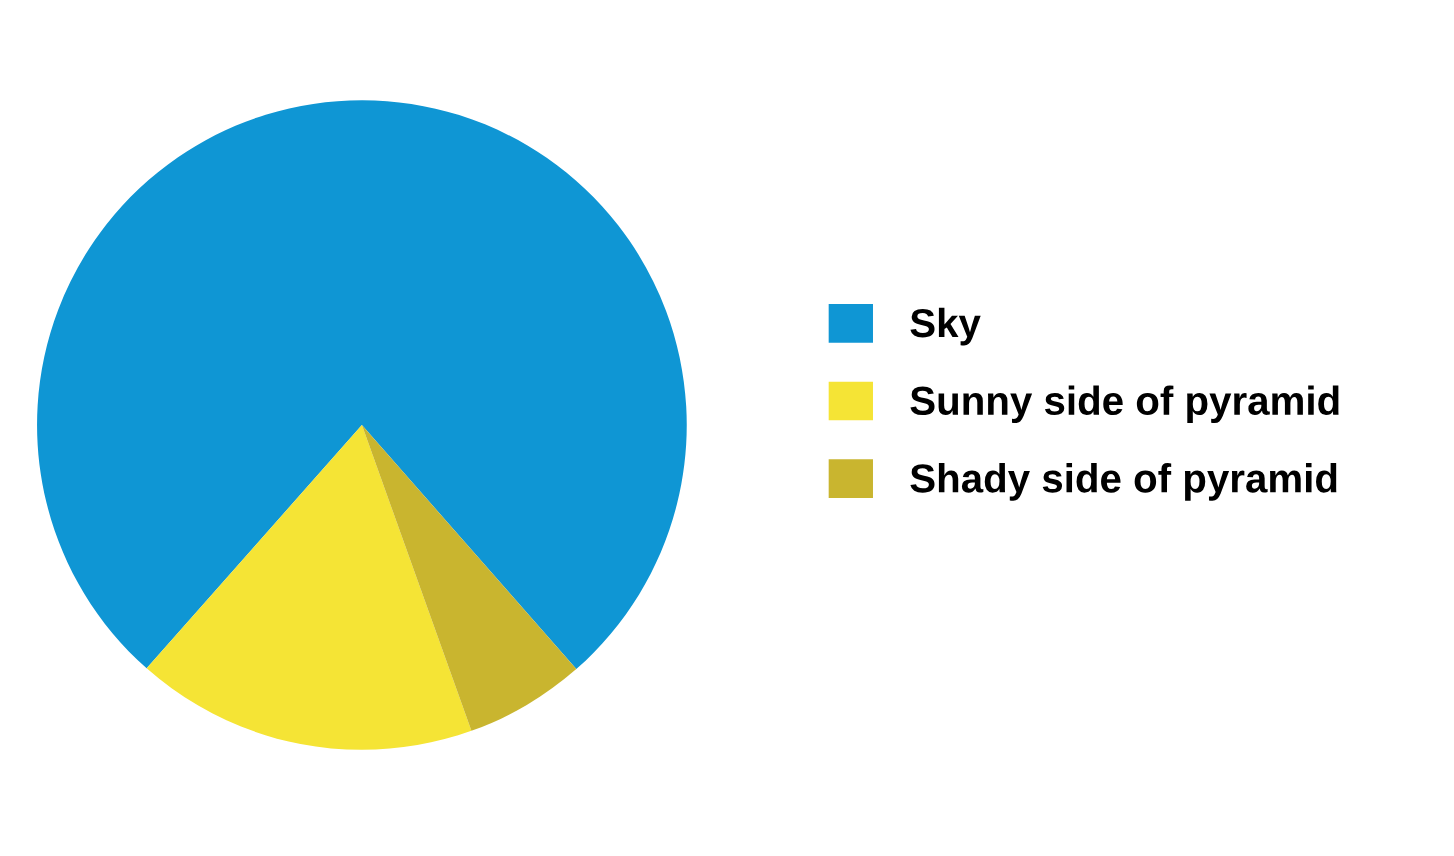 This screenshot has width=1454, height=856. I want to click on legend-label: Shady side of pyramid, so click(1123, 482).